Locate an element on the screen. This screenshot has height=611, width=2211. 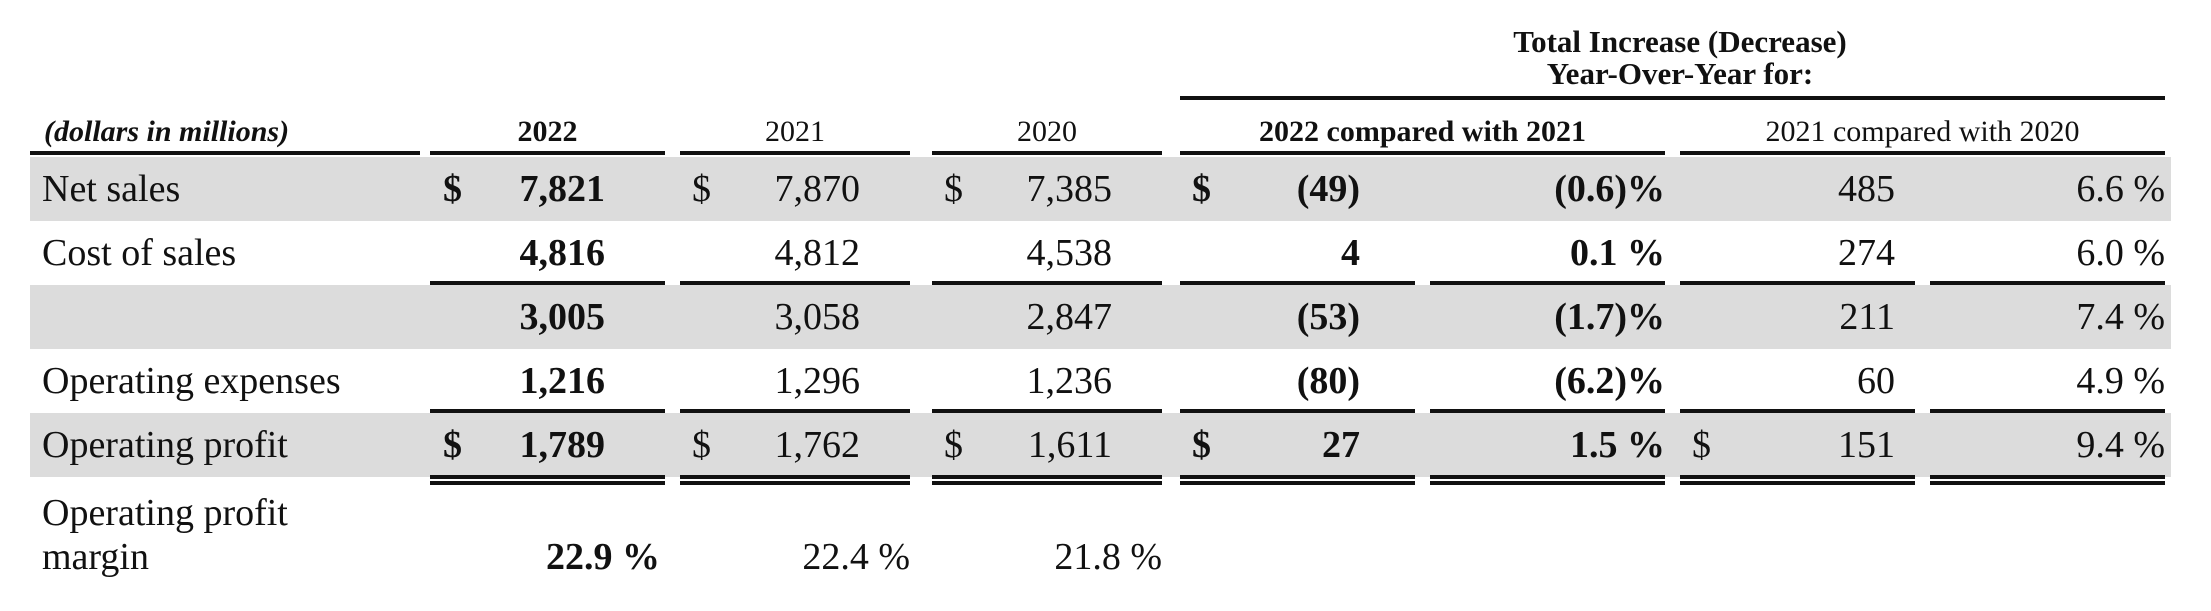
pct-change-2022: (0.6)% is located at coordinates (1609, 189).